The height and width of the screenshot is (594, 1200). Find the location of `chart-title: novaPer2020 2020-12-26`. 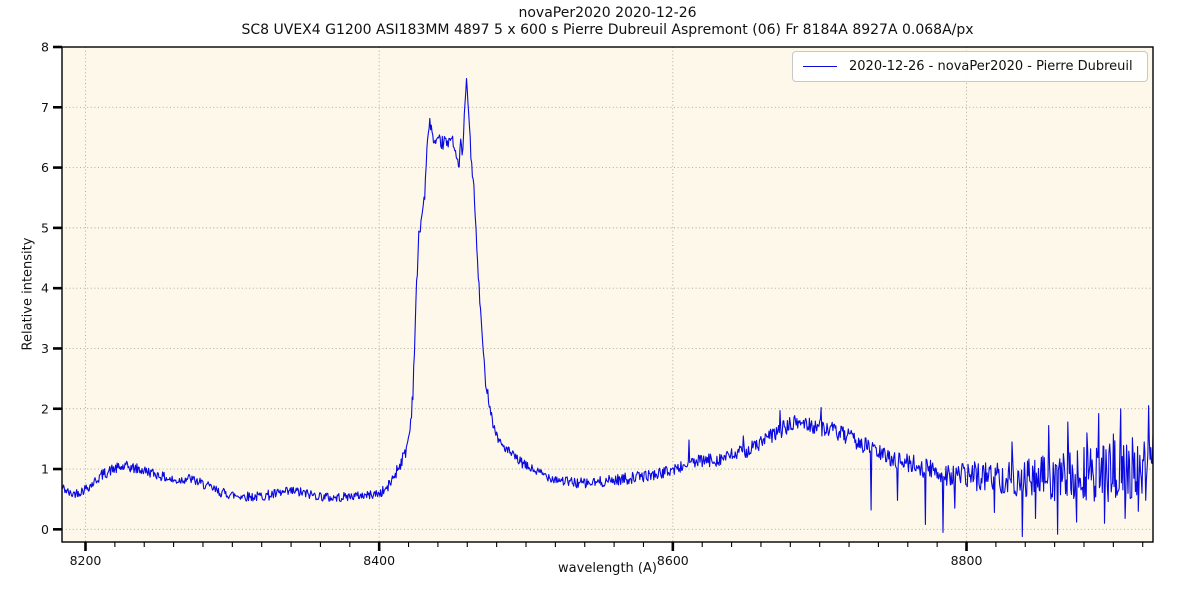

chart-title: novaPer2020 2020-12-26 is located at coordinates (607, 13).